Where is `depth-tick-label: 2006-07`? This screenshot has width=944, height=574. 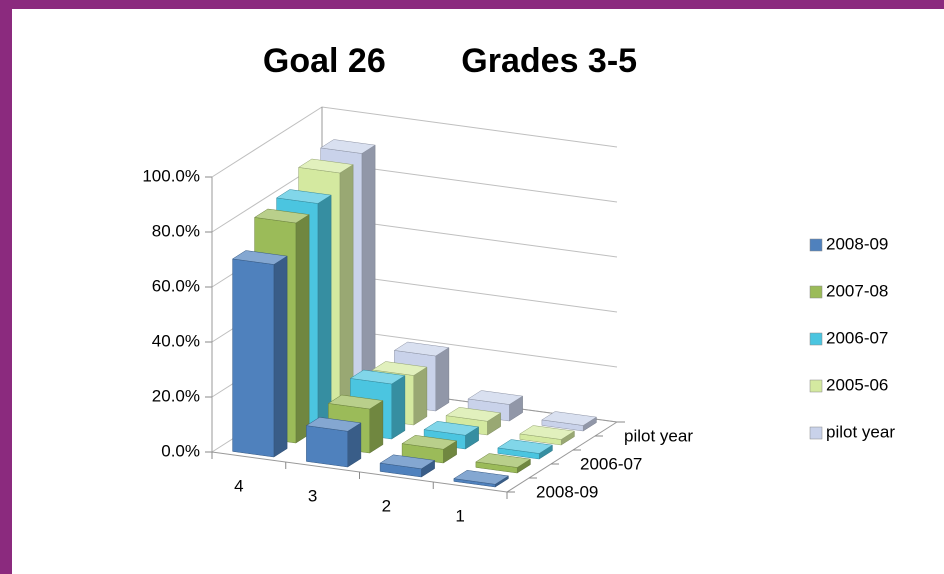 depth-tick-label: 2006-07 is located at coordinates (611, 463).